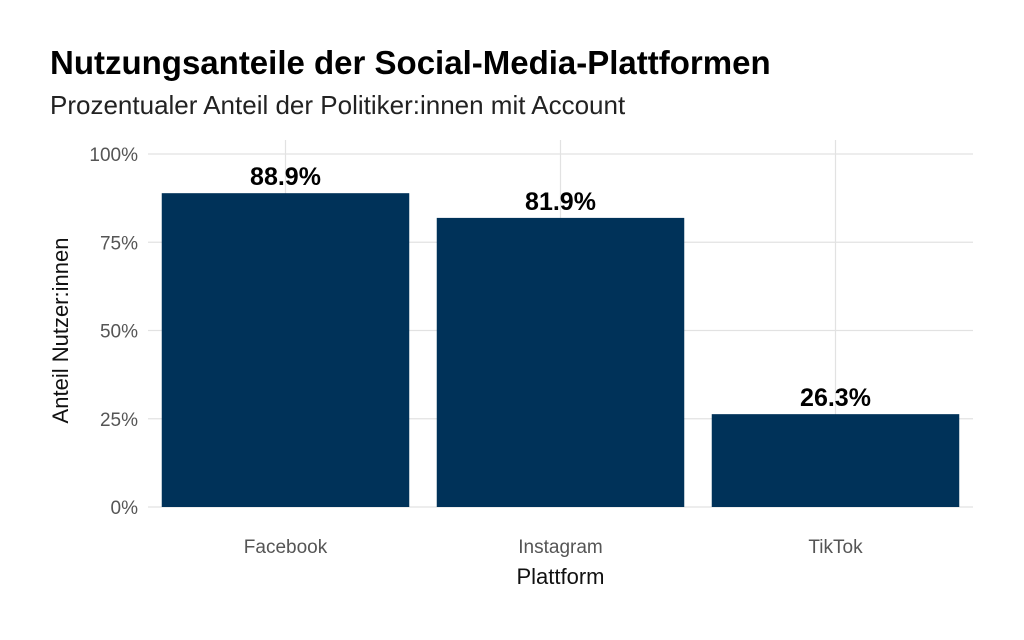 The image size is (1024, 640). What do you see at coordinates (119, 243) in the screenshot?
I see `y-tick-label: 75%` at bounding box center [119, 243].